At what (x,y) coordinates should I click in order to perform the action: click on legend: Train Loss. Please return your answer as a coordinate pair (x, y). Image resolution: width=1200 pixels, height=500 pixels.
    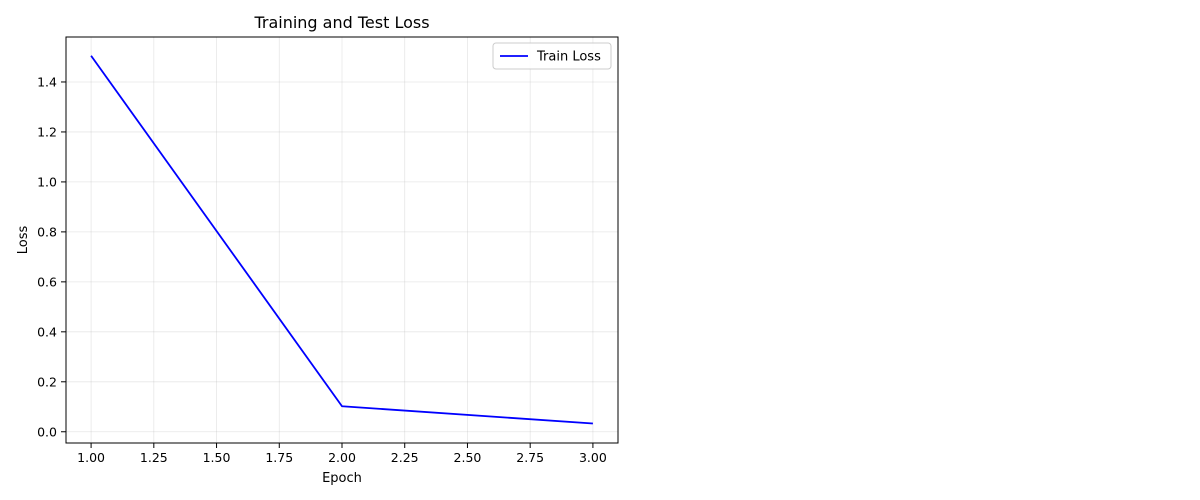
    Looking at the image, I should click on (552, 56).